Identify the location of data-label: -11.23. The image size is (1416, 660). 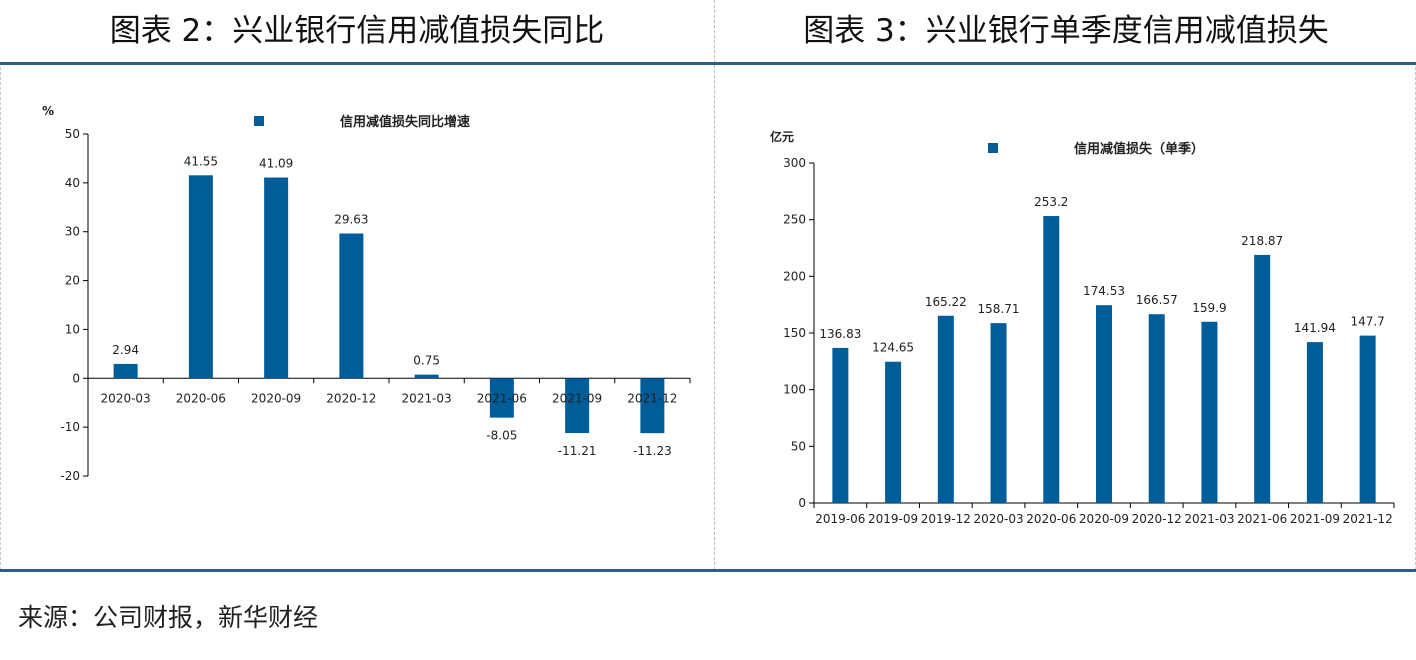
(652, 451).